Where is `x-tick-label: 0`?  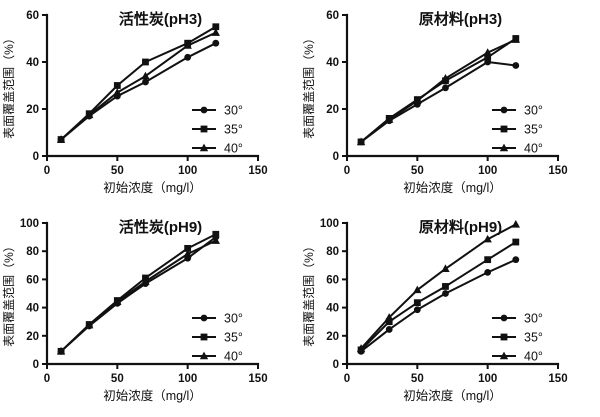
x-tick-label: 0 is located at coordinates (347, 171).